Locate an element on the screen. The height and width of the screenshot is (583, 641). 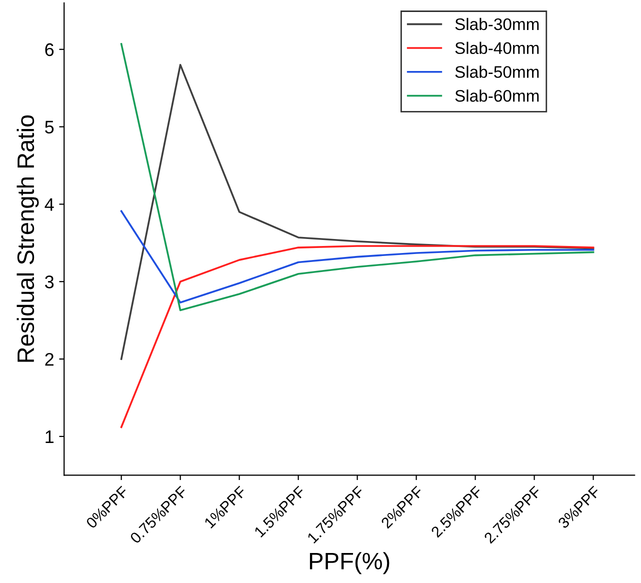
y-tick-label: 5 is located at coordinates (49, 127).